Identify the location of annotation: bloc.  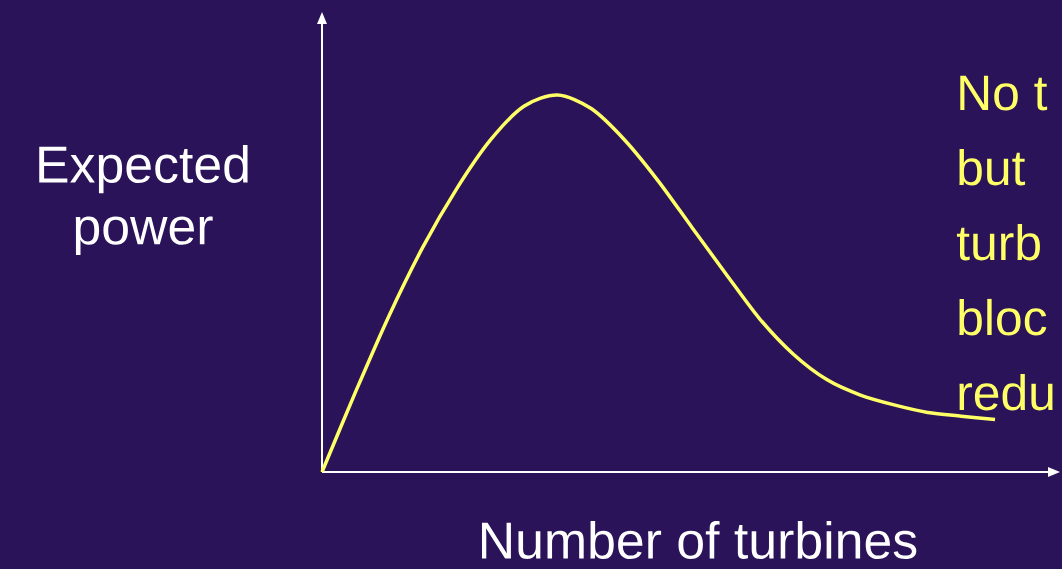
(1003, 317).